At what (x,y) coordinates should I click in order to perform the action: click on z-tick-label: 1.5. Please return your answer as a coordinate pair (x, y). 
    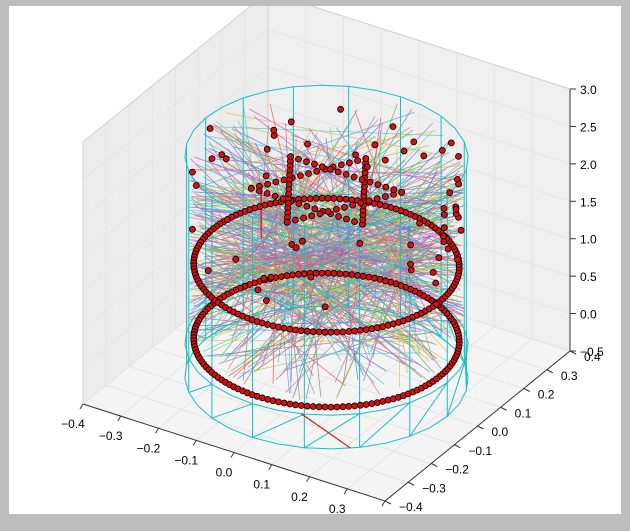
    Looking at the image, I should click on (588, 202).